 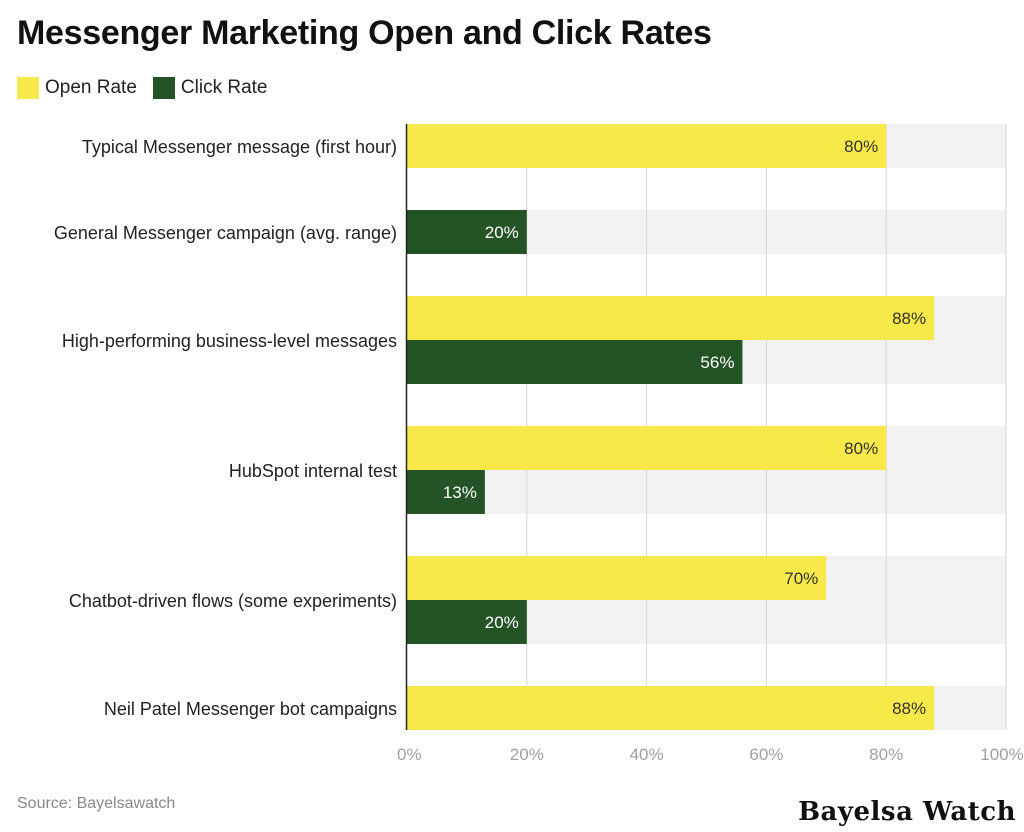 I want to click on category-label: High-performing business-level messages, so click(x=229, y=341).